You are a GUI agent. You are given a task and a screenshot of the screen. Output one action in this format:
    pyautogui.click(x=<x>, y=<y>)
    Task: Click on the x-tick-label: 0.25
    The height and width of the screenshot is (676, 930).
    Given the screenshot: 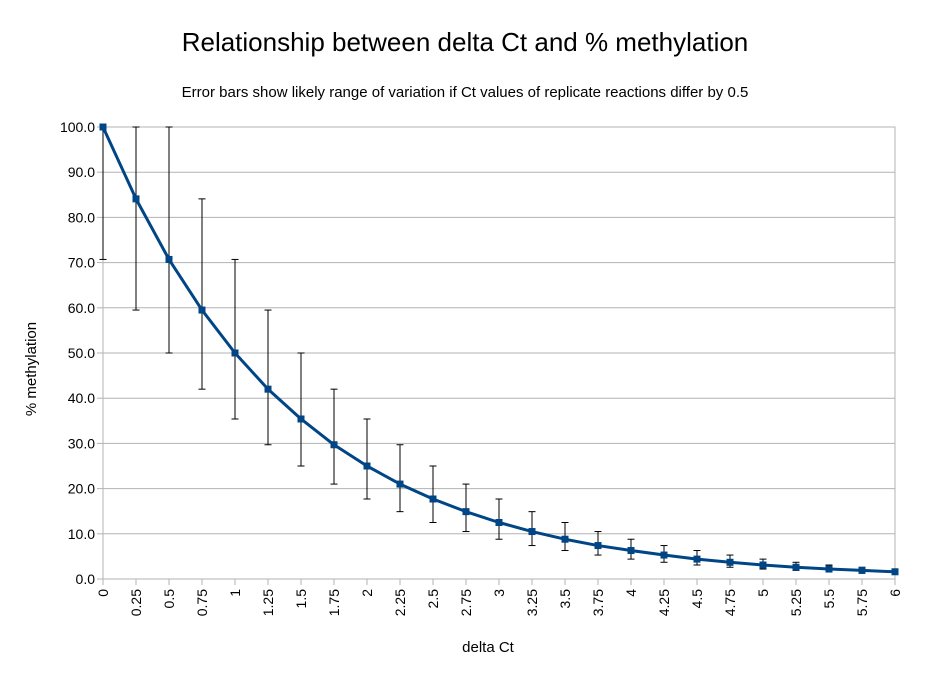 What is the action you would take?
    pyautogui.click(x=136, y=602)
    